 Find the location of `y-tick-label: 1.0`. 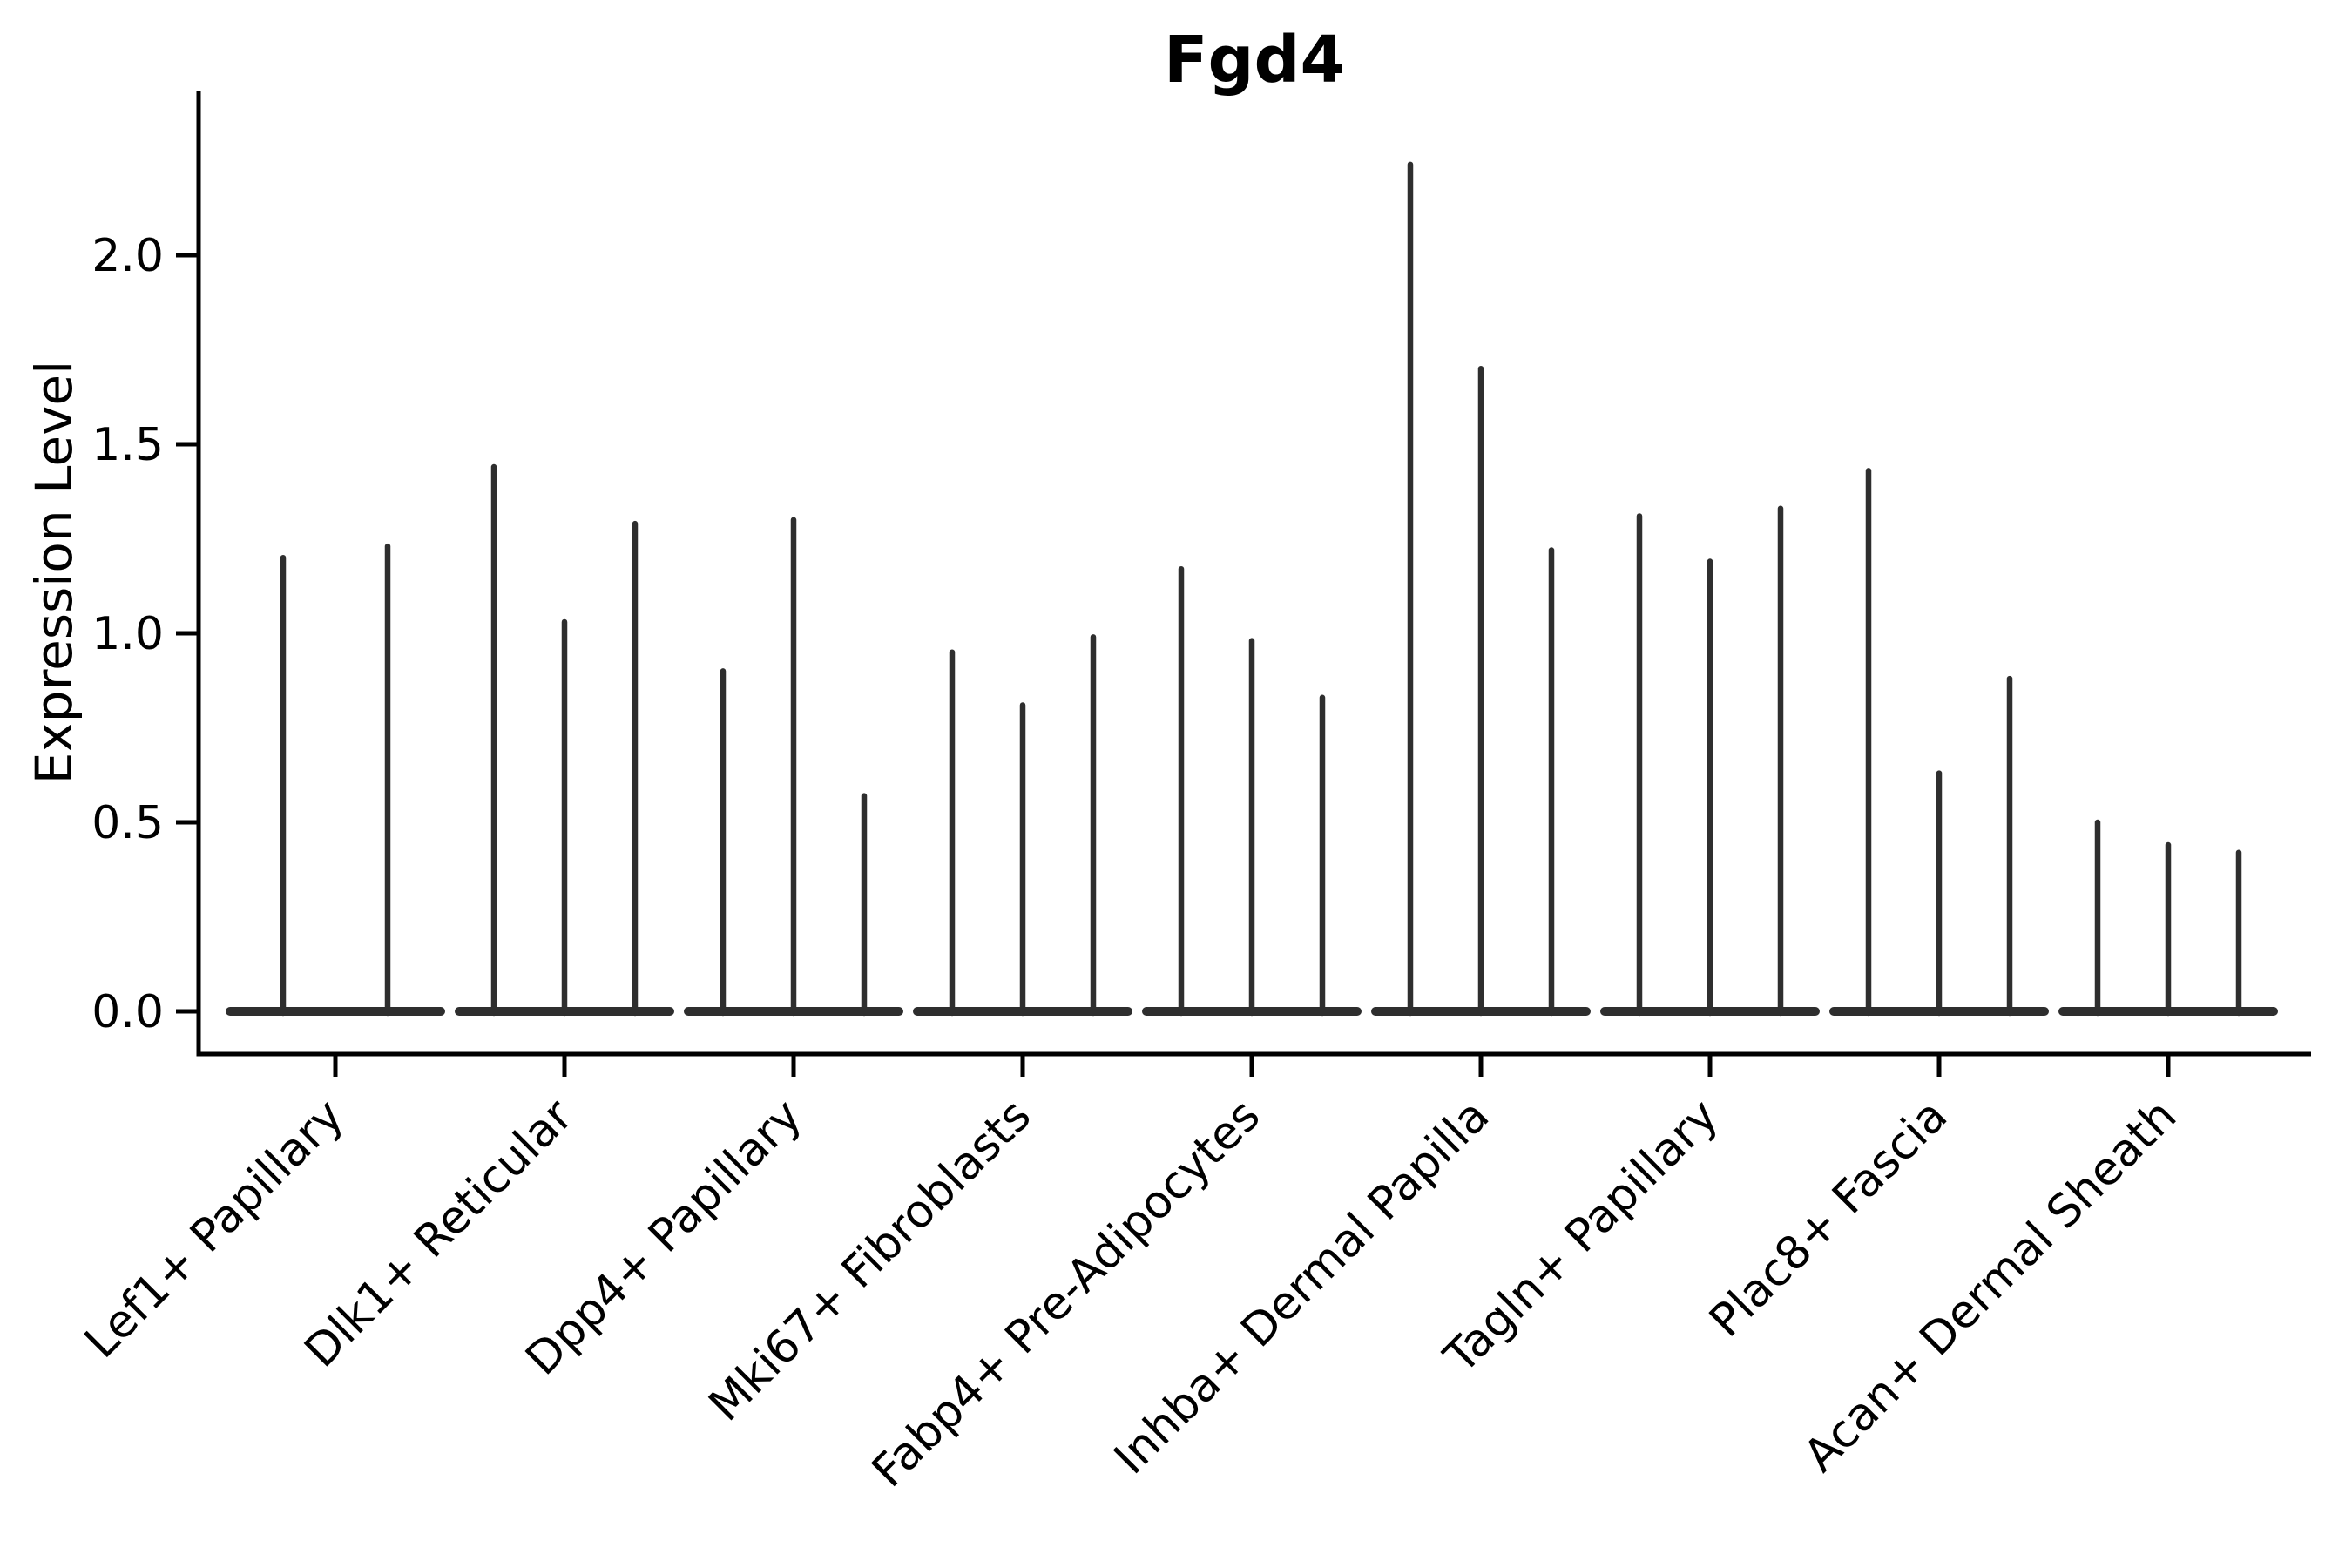

y-tick-label: 1.0 is located at coordinates (127, 634).